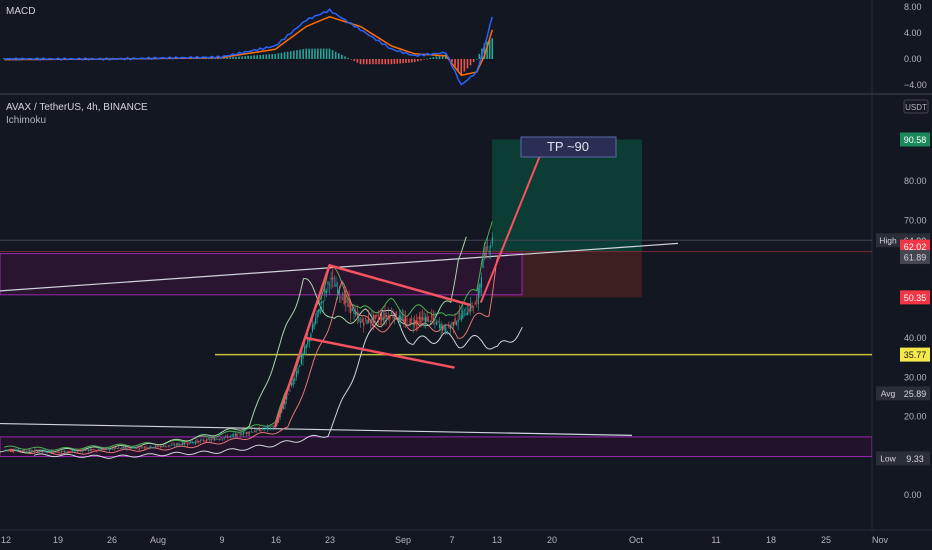 The height and width of the screenshot is (550, 932). I want to click on lower-trendline, so click(316, 429).